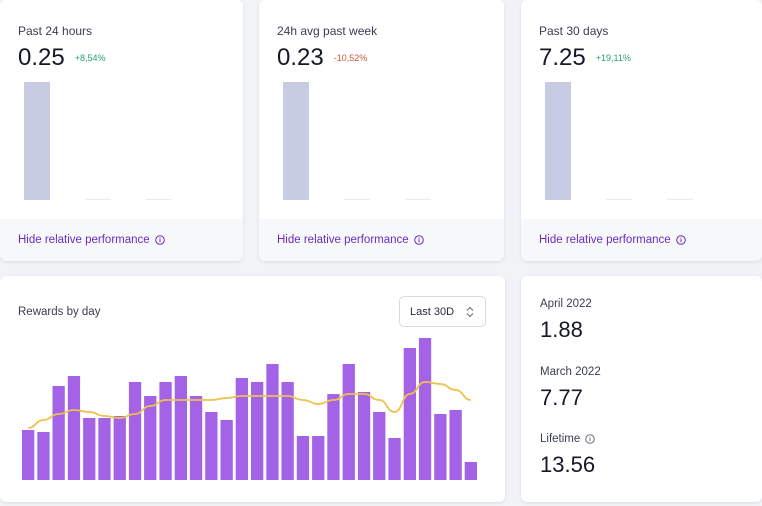 The width and height of the screenshot is (762, 506). Describe the element at coordinates (300, 57) in the screenshot. I see `stat-value: 0.23` at that location.